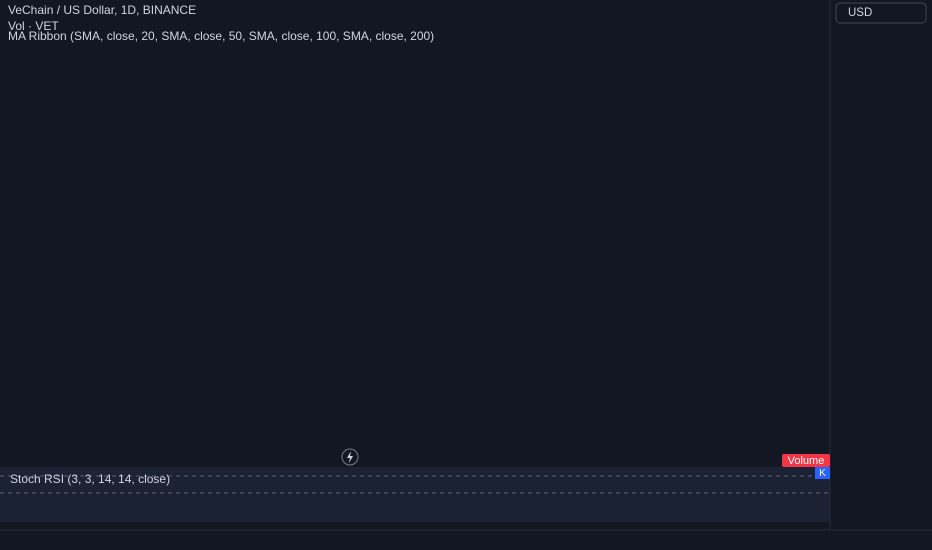  Describe the element at coordinates (881, 13) in the screenshot. I see `currency-button` at that location.